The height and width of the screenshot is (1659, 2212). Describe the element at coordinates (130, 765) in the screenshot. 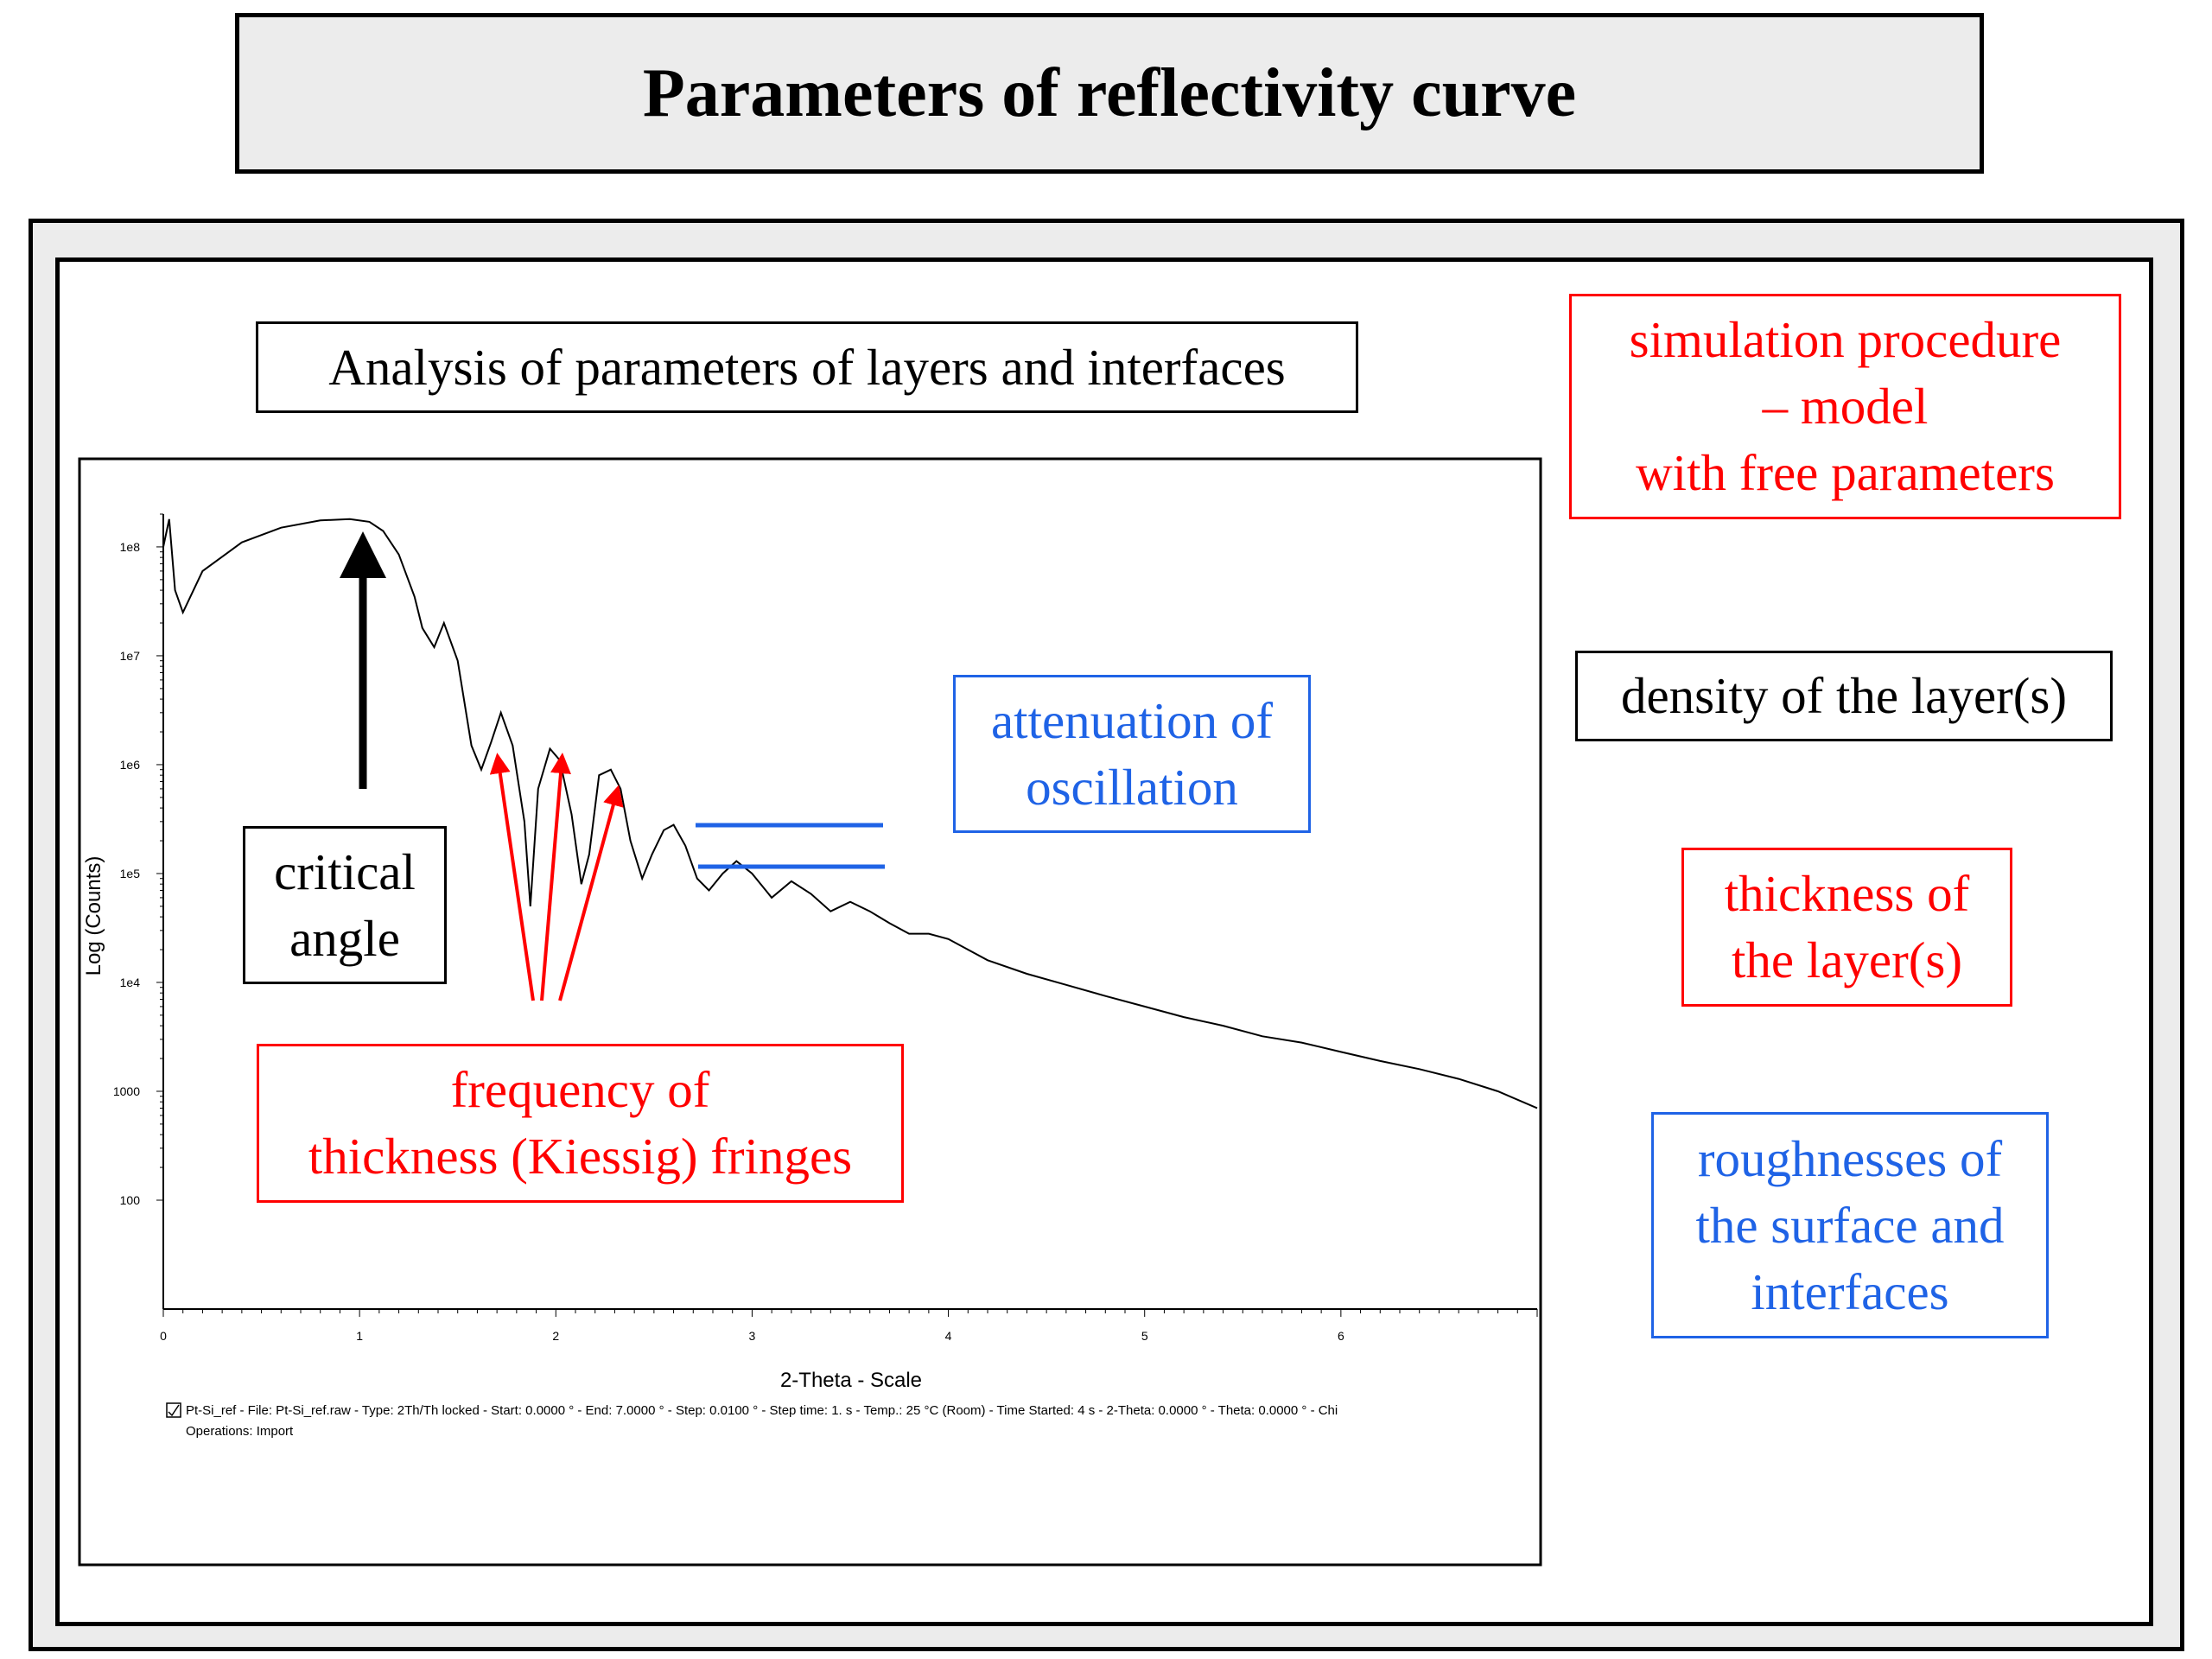

I see `y-tick-label: 1e6` at that location.